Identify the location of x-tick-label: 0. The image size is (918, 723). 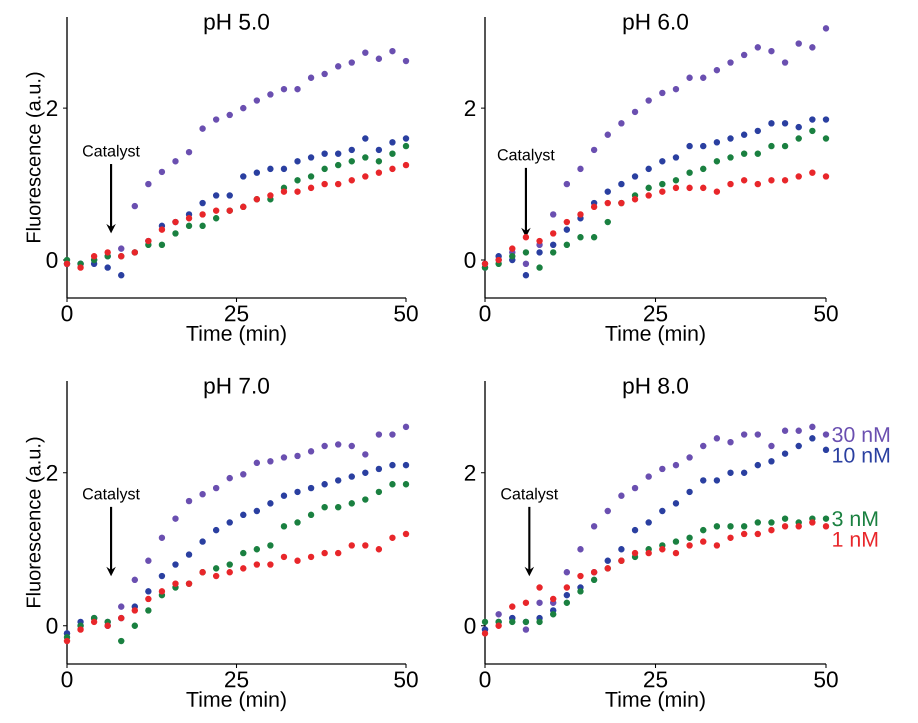
(67, 679).